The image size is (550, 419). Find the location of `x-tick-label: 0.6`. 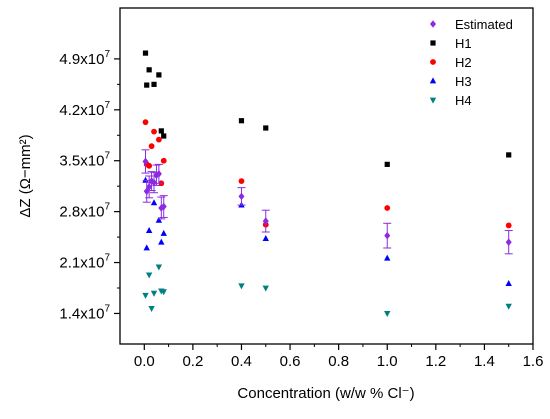

x-tick-label: 0.6 is located at coordinates (290, 361).